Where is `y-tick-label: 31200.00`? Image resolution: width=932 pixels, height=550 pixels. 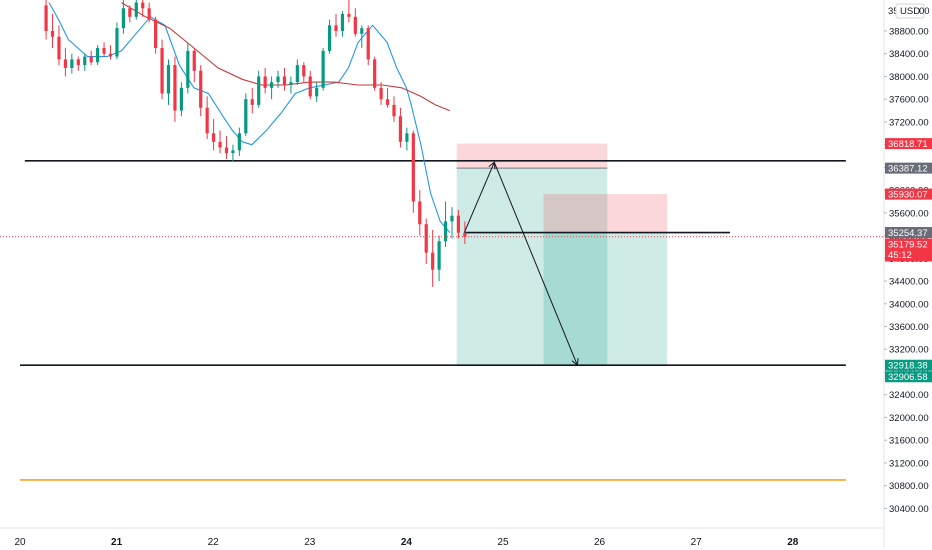 y-tick-label: 31200.00 is located at coordinates (909, 463).